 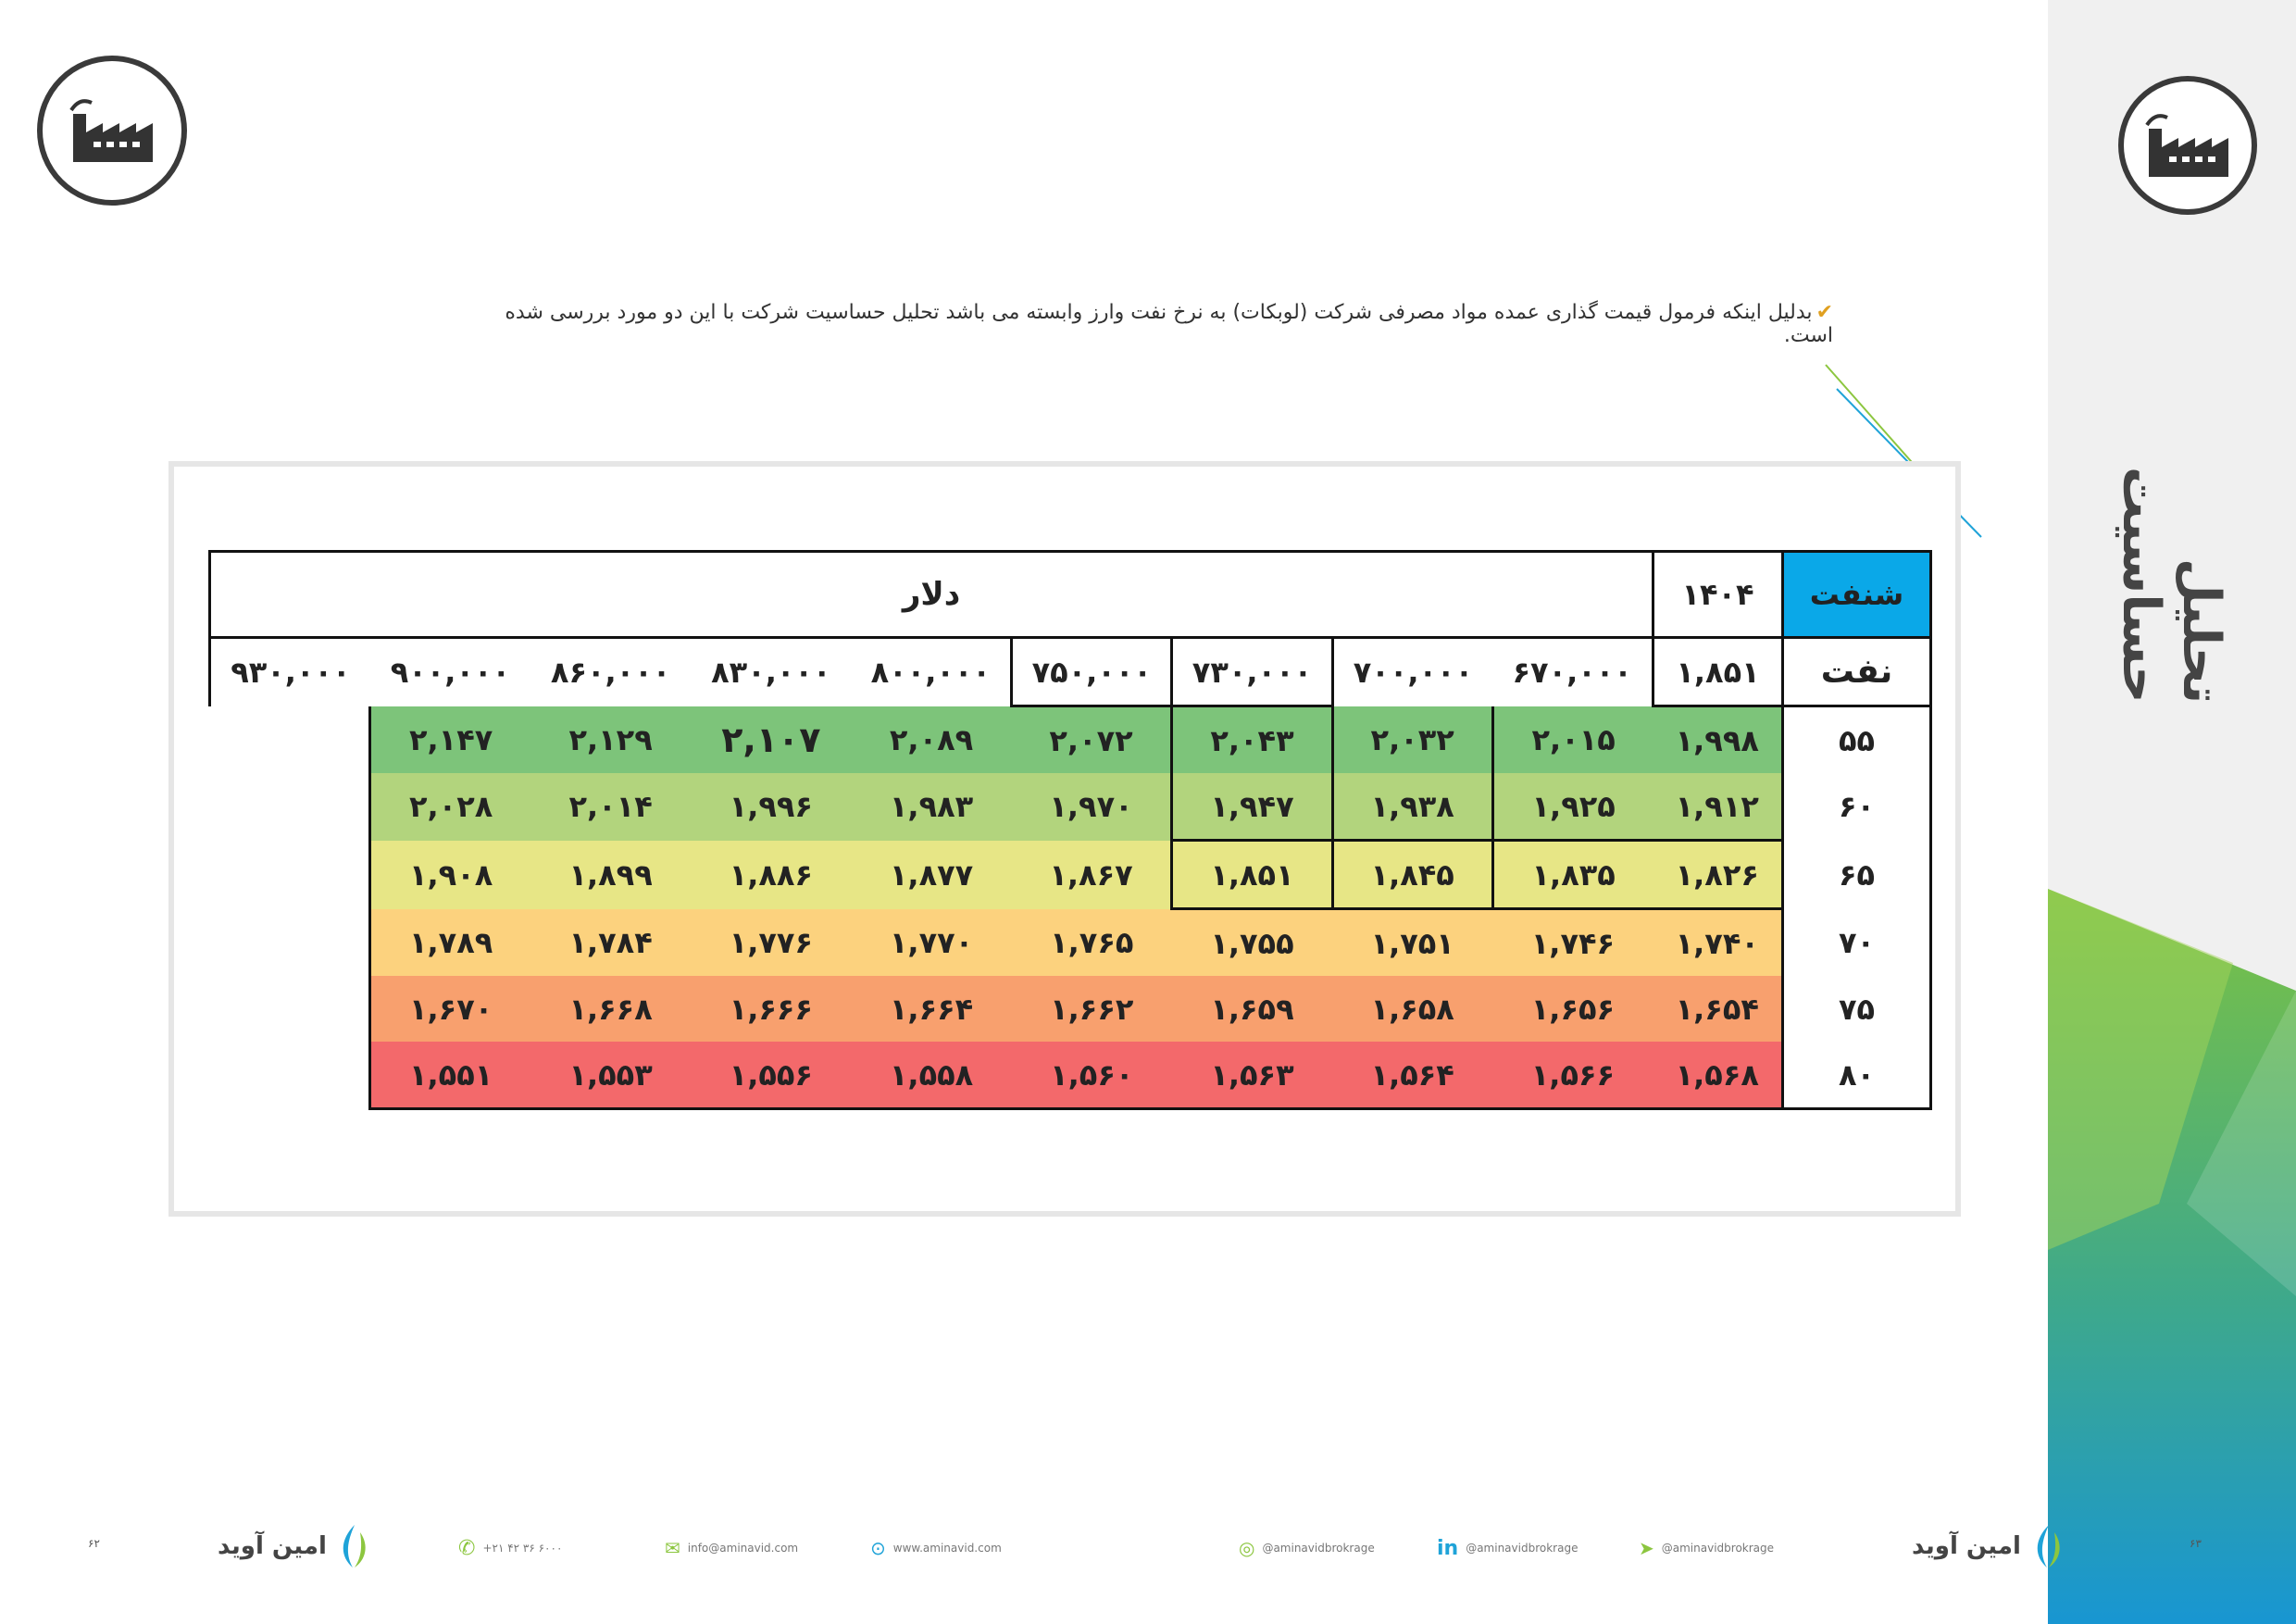 I want to click on table-cell: ۲,۱۲۹, so click(x=611, y=739).